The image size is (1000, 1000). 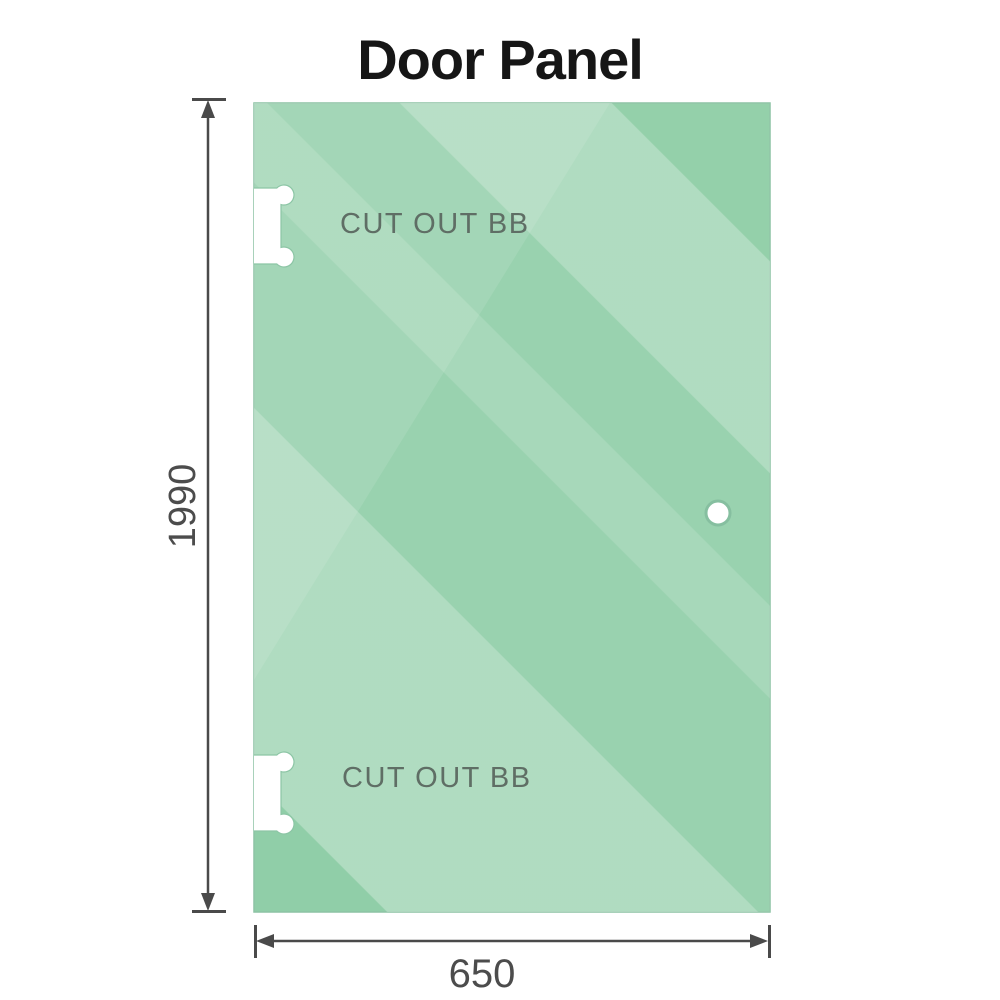 What do you see at coordinates (208, 902) in the screenshot?
I see `arrow-down-icon` at bounding box center [208, 902].